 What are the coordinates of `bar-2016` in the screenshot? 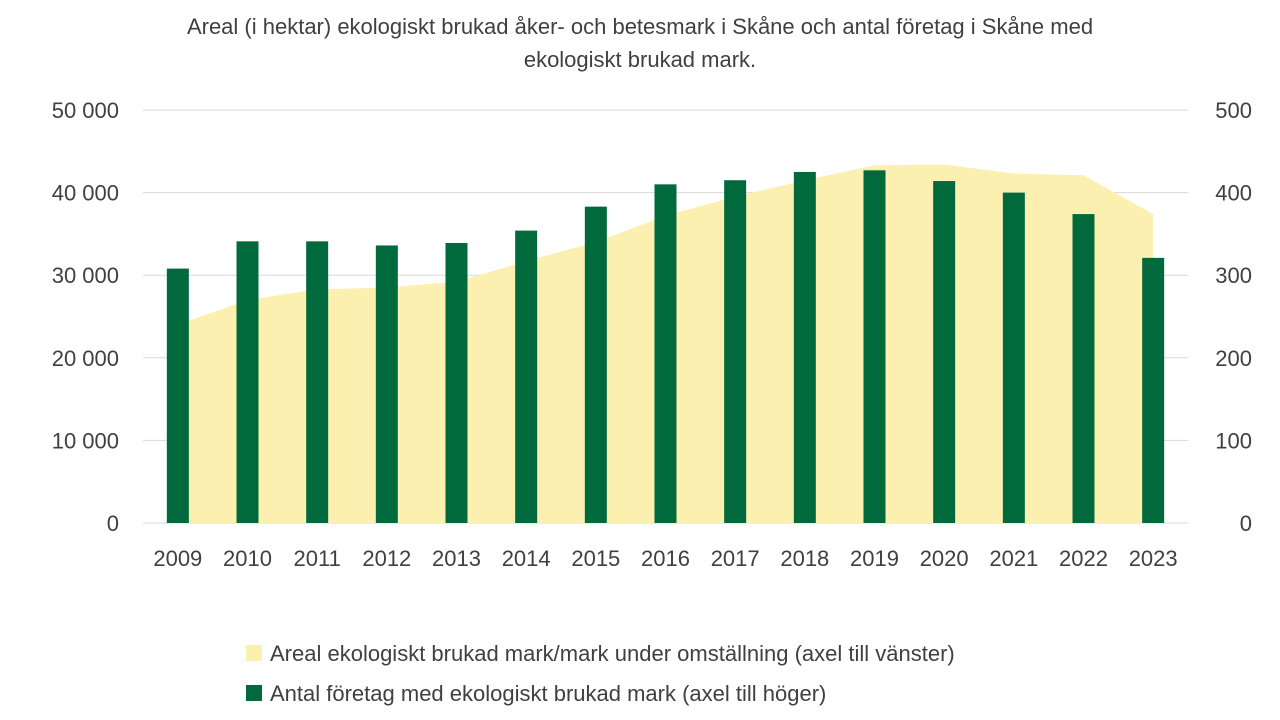 It's located at (665, 353).